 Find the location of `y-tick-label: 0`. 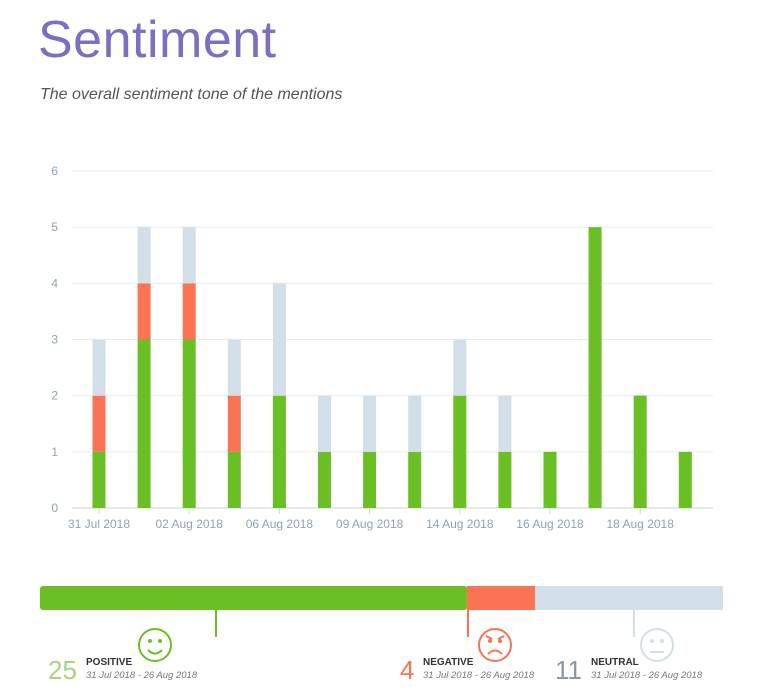

y-tick-label: 0 is located at coordinates (54, 508).